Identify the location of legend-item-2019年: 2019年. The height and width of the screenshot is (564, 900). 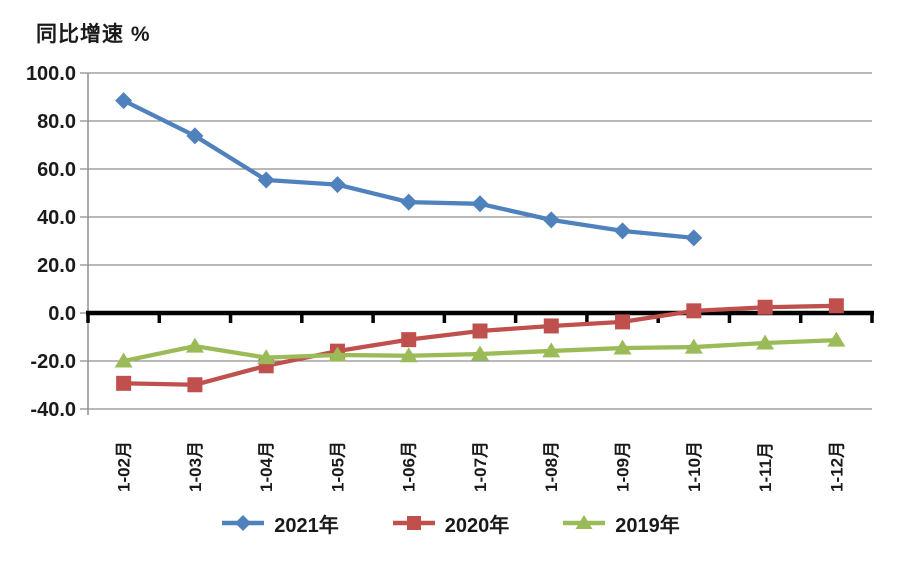
(620, 523).